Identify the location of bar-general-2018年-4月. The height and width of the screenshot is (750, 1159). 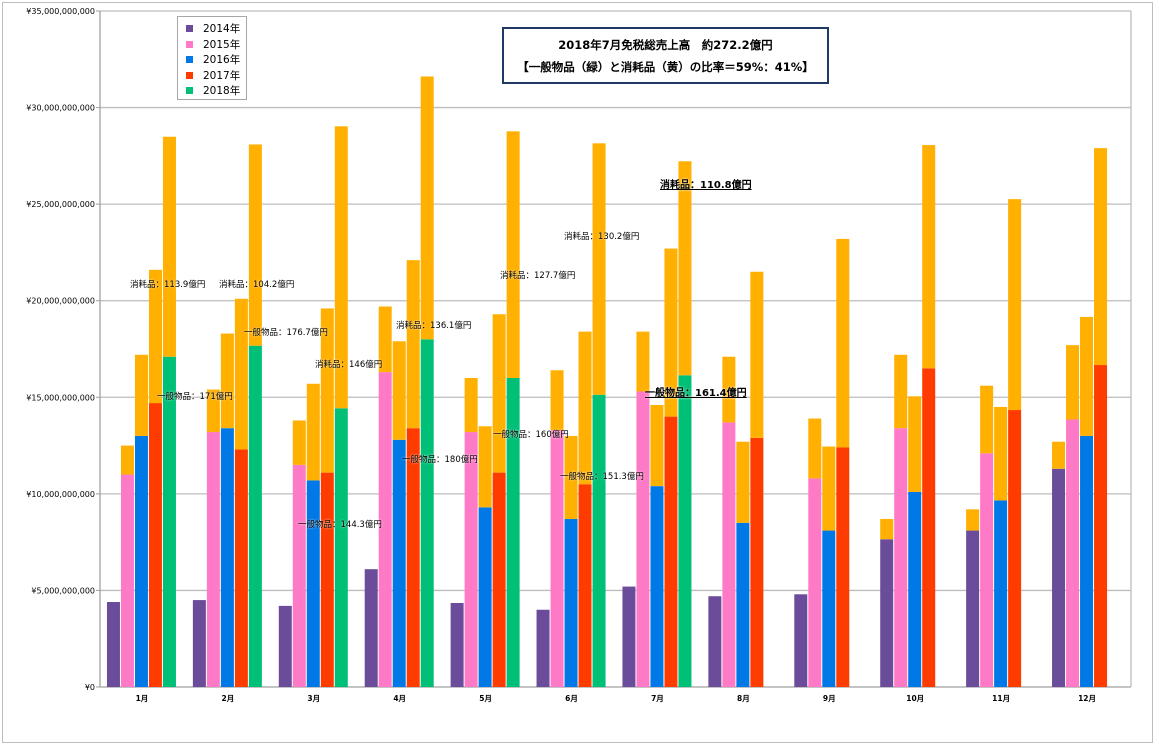
(427, 513).